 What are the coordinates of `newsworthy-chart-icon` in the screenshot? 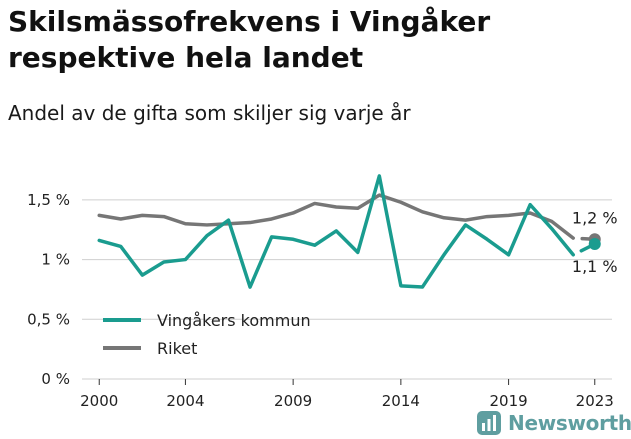 It's located at (489, 423).